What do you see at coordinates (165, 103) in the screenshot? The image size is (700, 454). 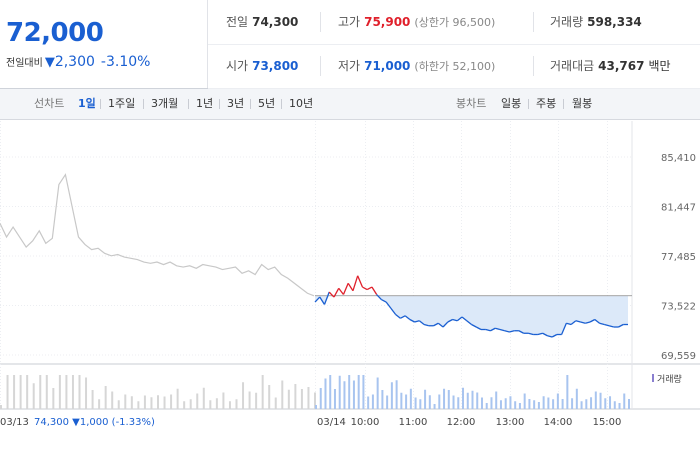 I see `tab-3m: 3개월` at bounding box center [165, 103].